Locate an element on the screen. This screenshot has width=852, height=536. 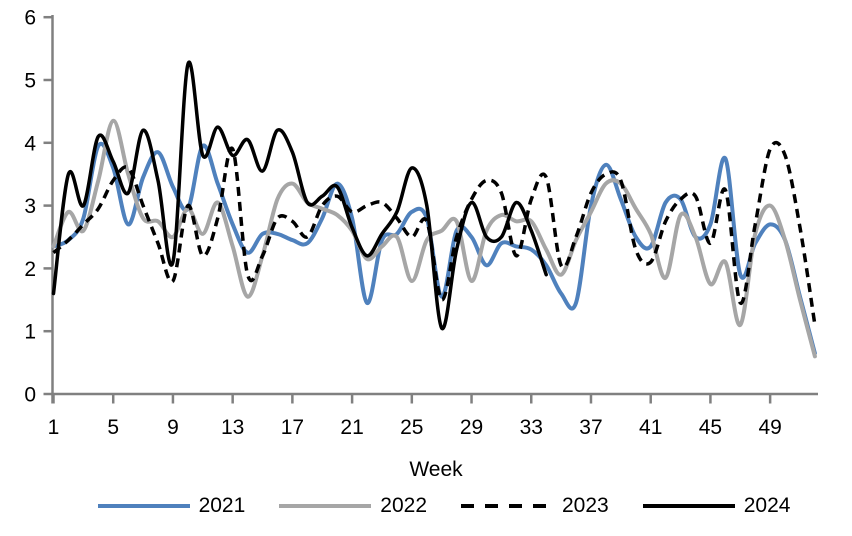
legend: 2021 2022 2023 2024 is located at coordinates (444, 506).